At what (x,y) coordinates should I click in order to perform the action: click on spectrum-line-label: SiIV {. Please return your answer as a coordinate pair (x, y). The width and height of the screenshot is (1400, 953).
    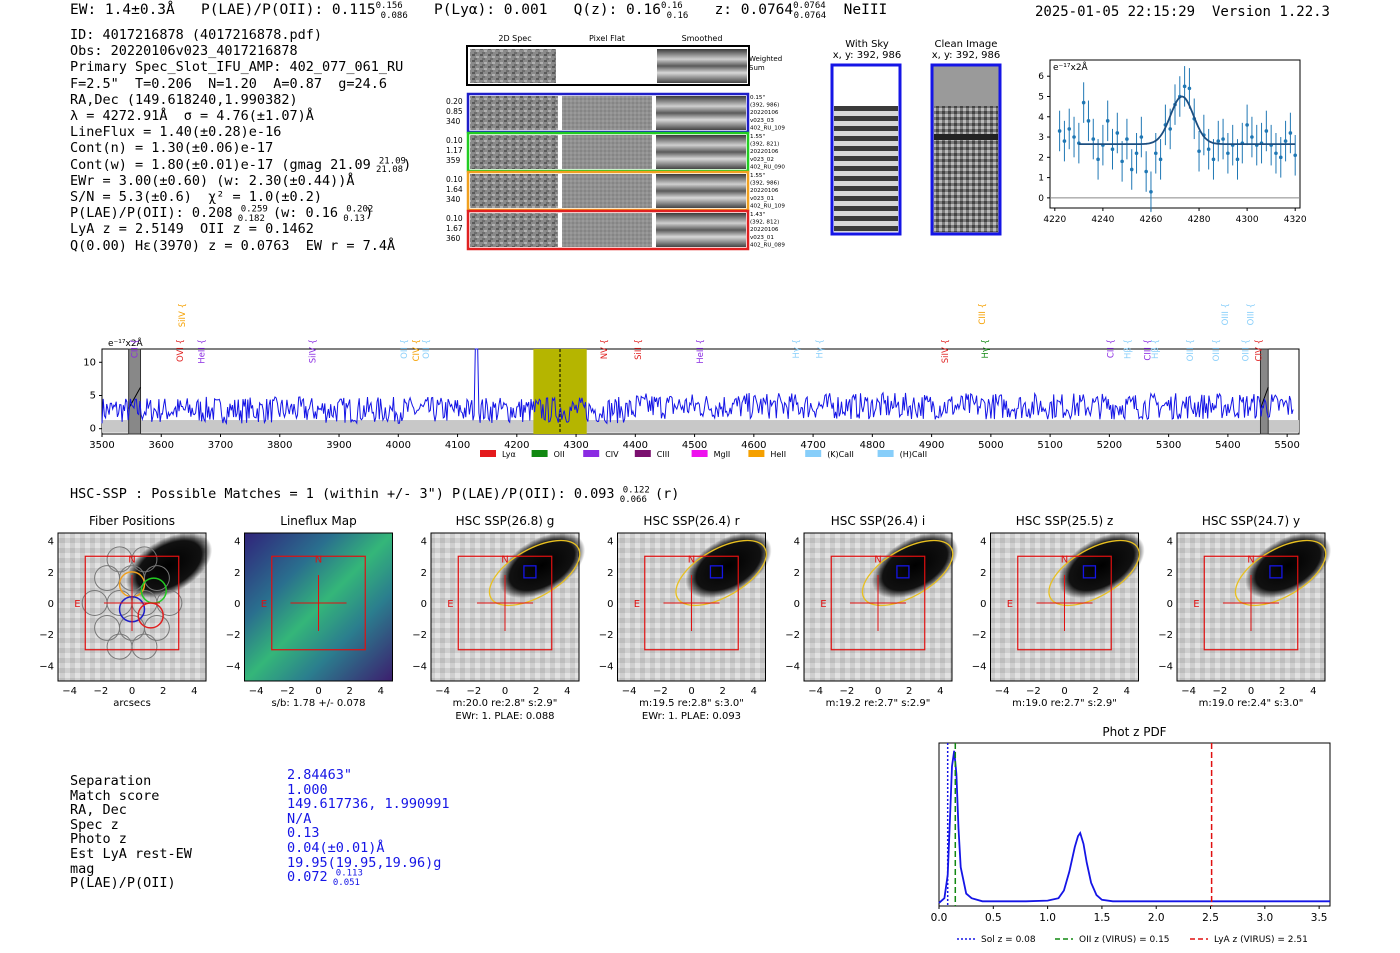
    Looking at the image, I should click on (183, 315).